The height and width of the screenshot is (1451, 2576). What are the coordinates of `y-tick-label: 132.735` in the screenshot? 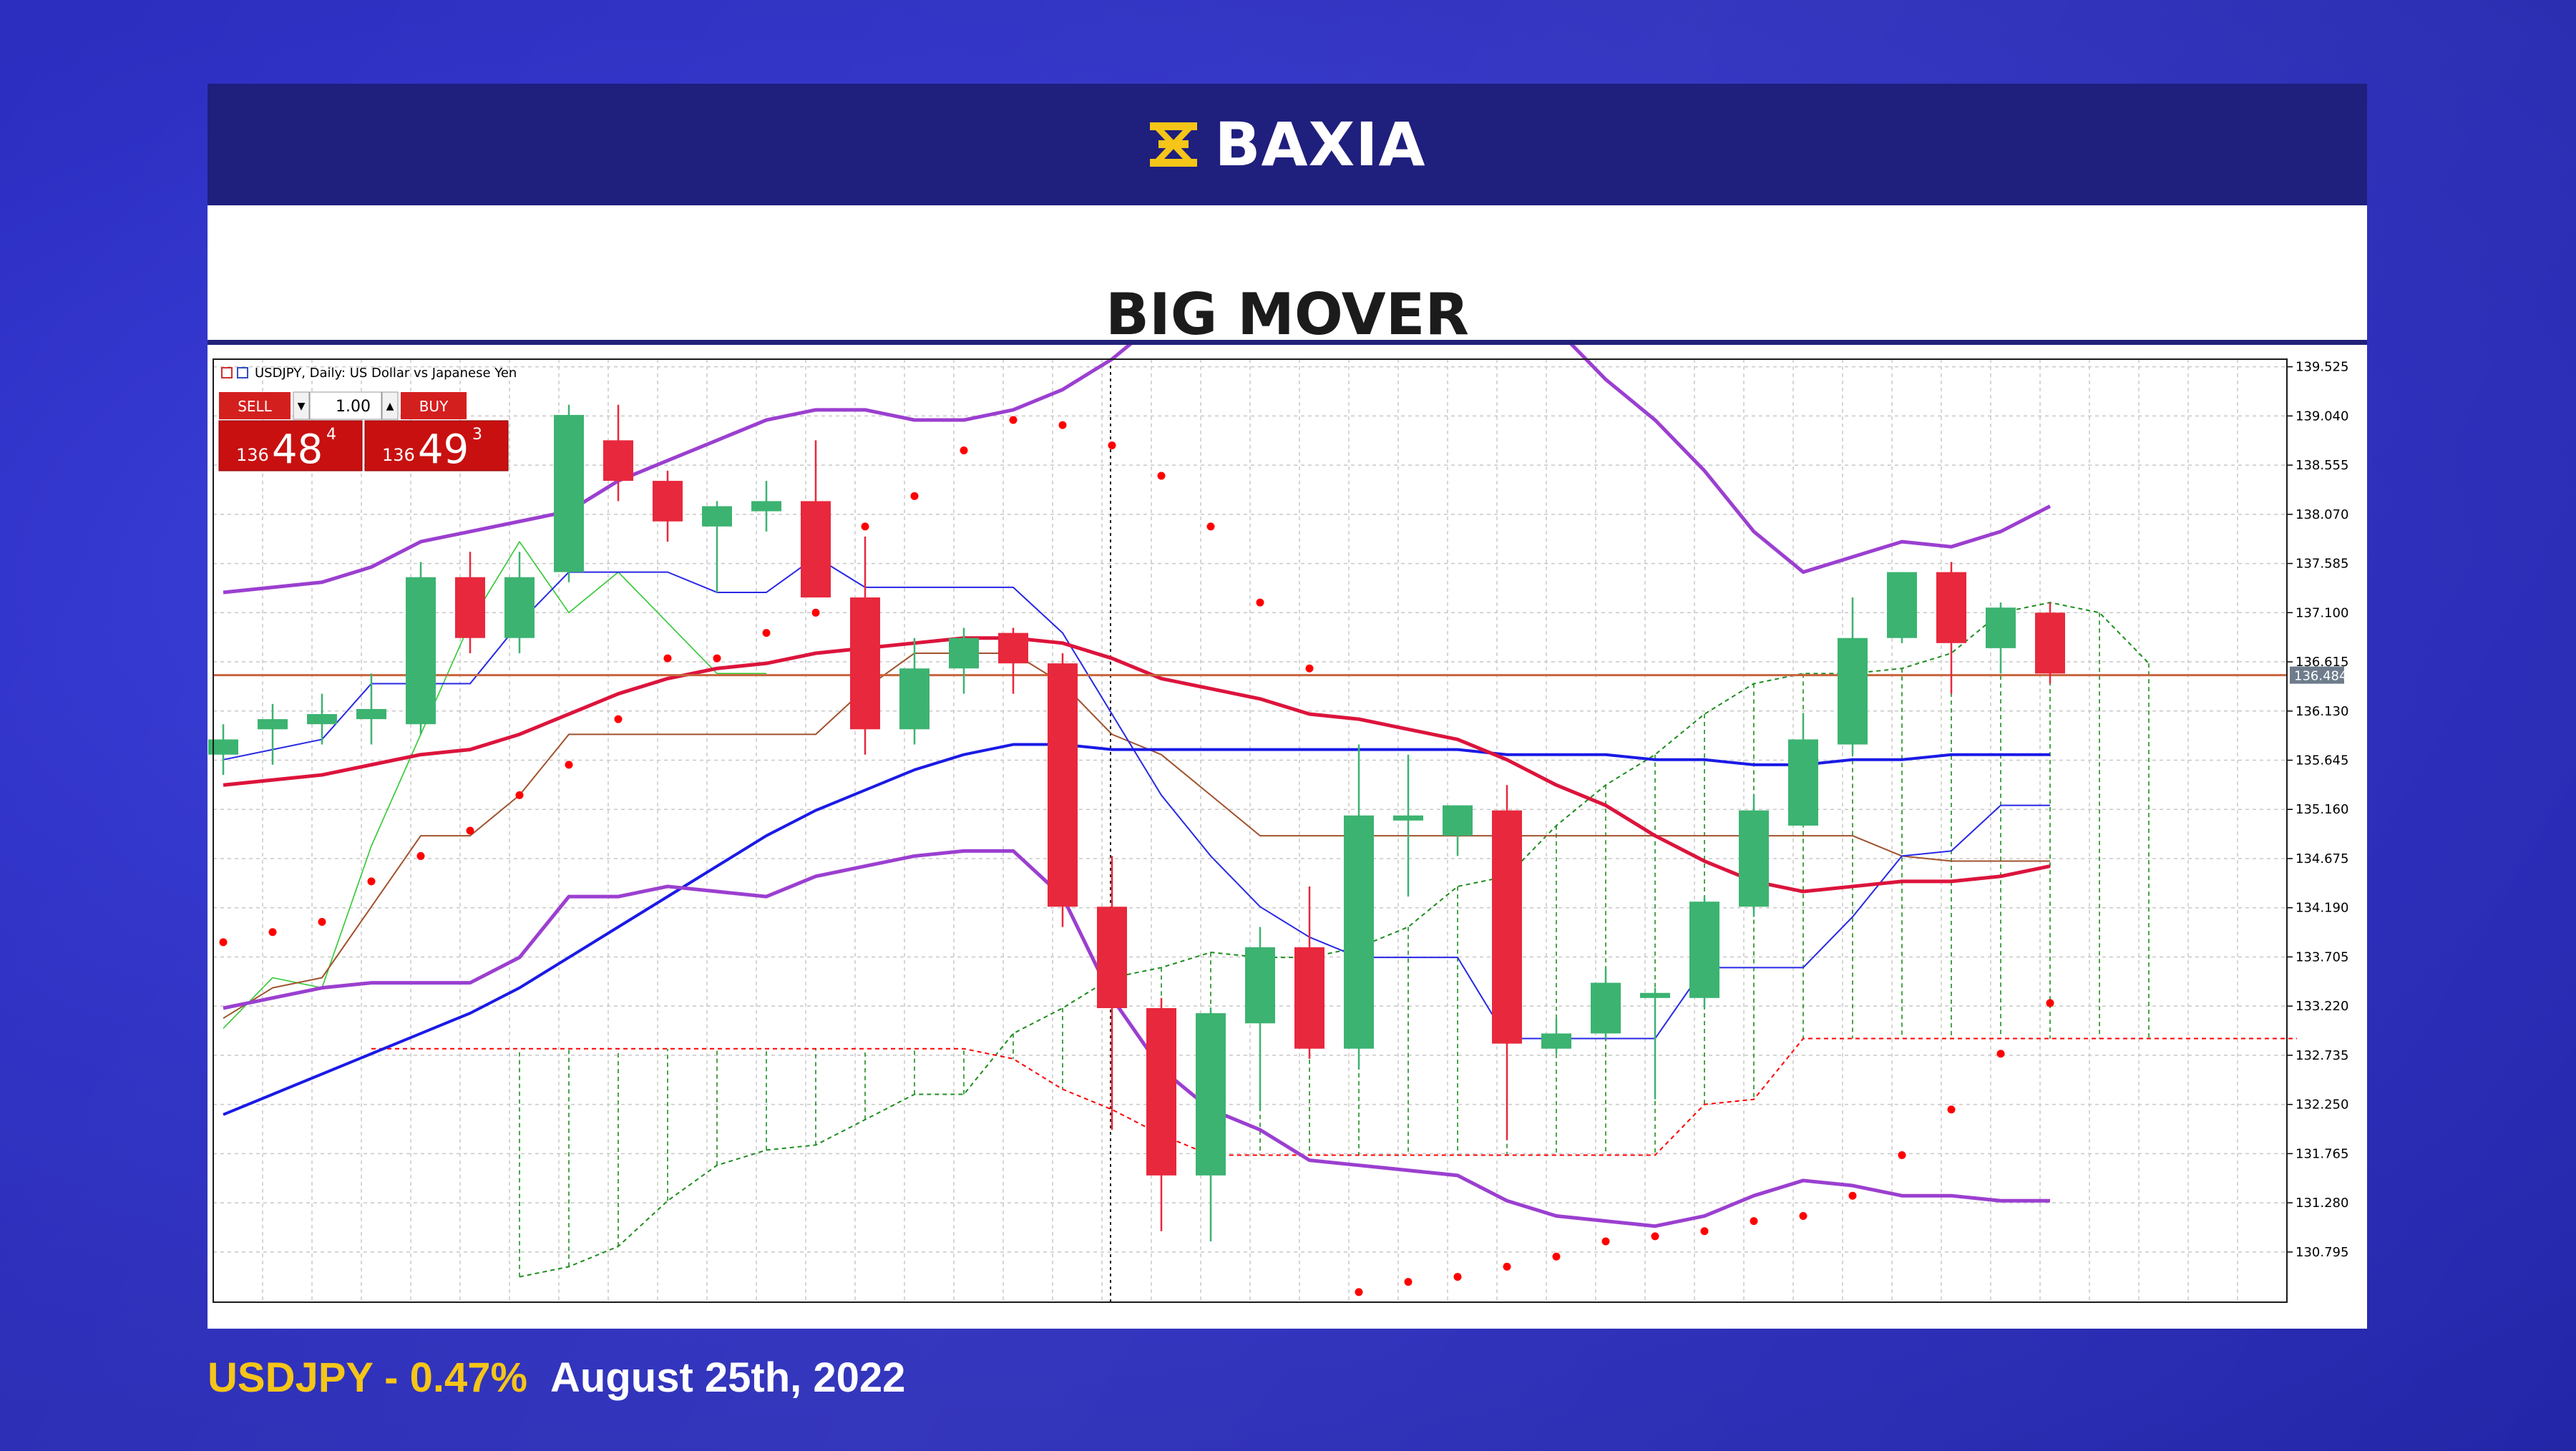 It's located at (2322, 1056).